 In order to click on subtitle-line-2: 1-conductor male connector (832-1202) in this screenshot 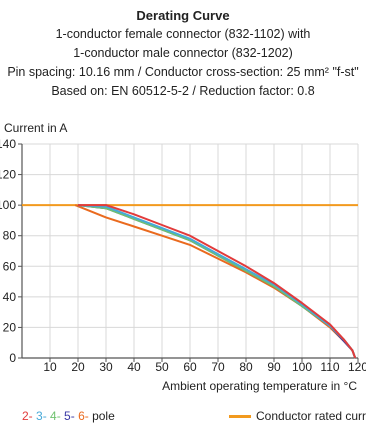, I will do `click(183, 53)`.